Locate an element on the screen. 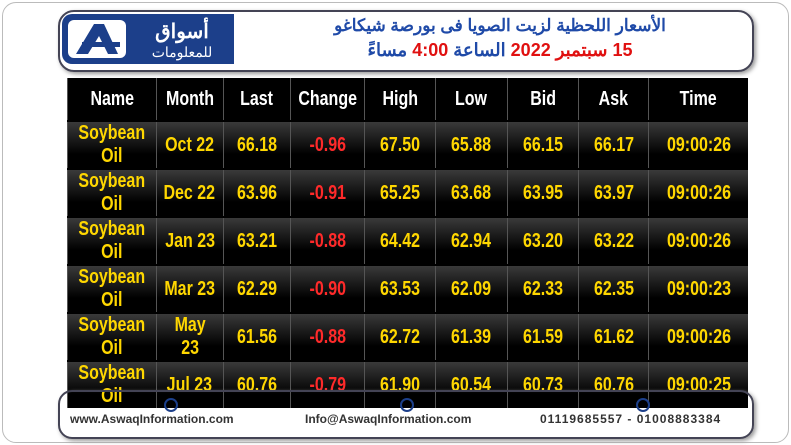  table-cell: 65.25 is located at coordinates (400, 192).